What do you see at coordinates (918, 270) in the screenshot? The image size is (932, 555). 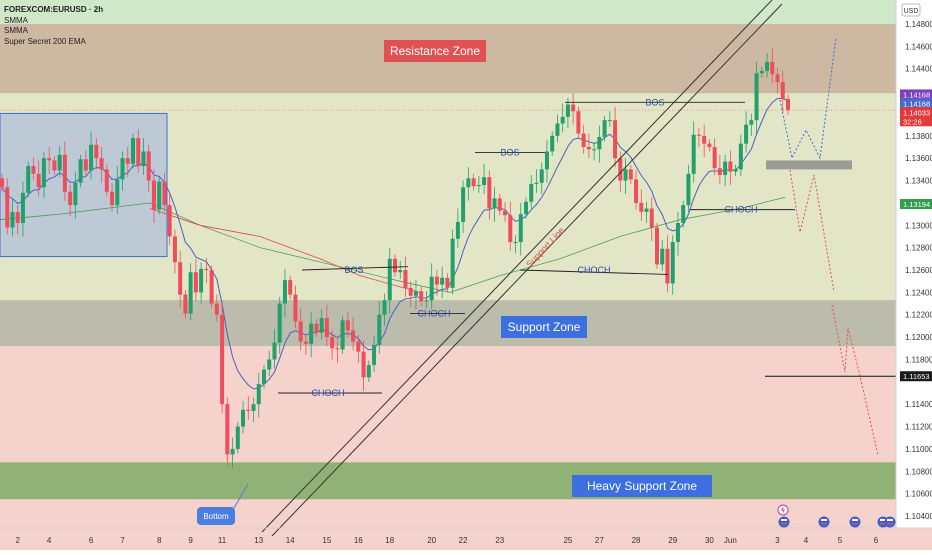 I see `y-tick-8: 1.12600` at bounding box center [918, 270].